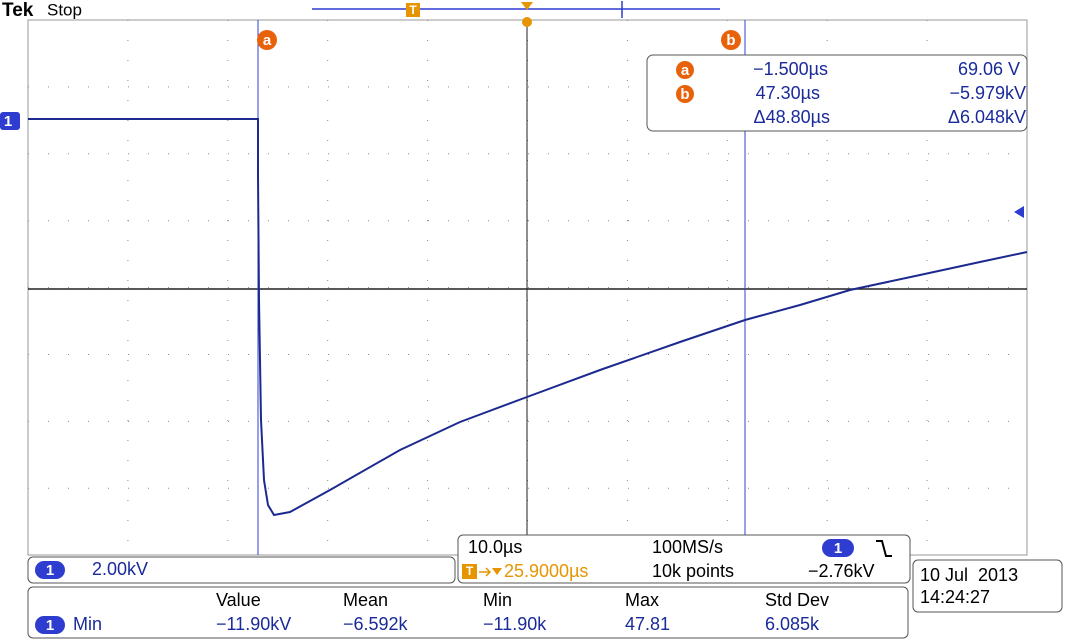  What do you see at coordinates (797, 600) in the screenshot?
I see `measurement-header: Std Dev` at bounding box center [797, 600].